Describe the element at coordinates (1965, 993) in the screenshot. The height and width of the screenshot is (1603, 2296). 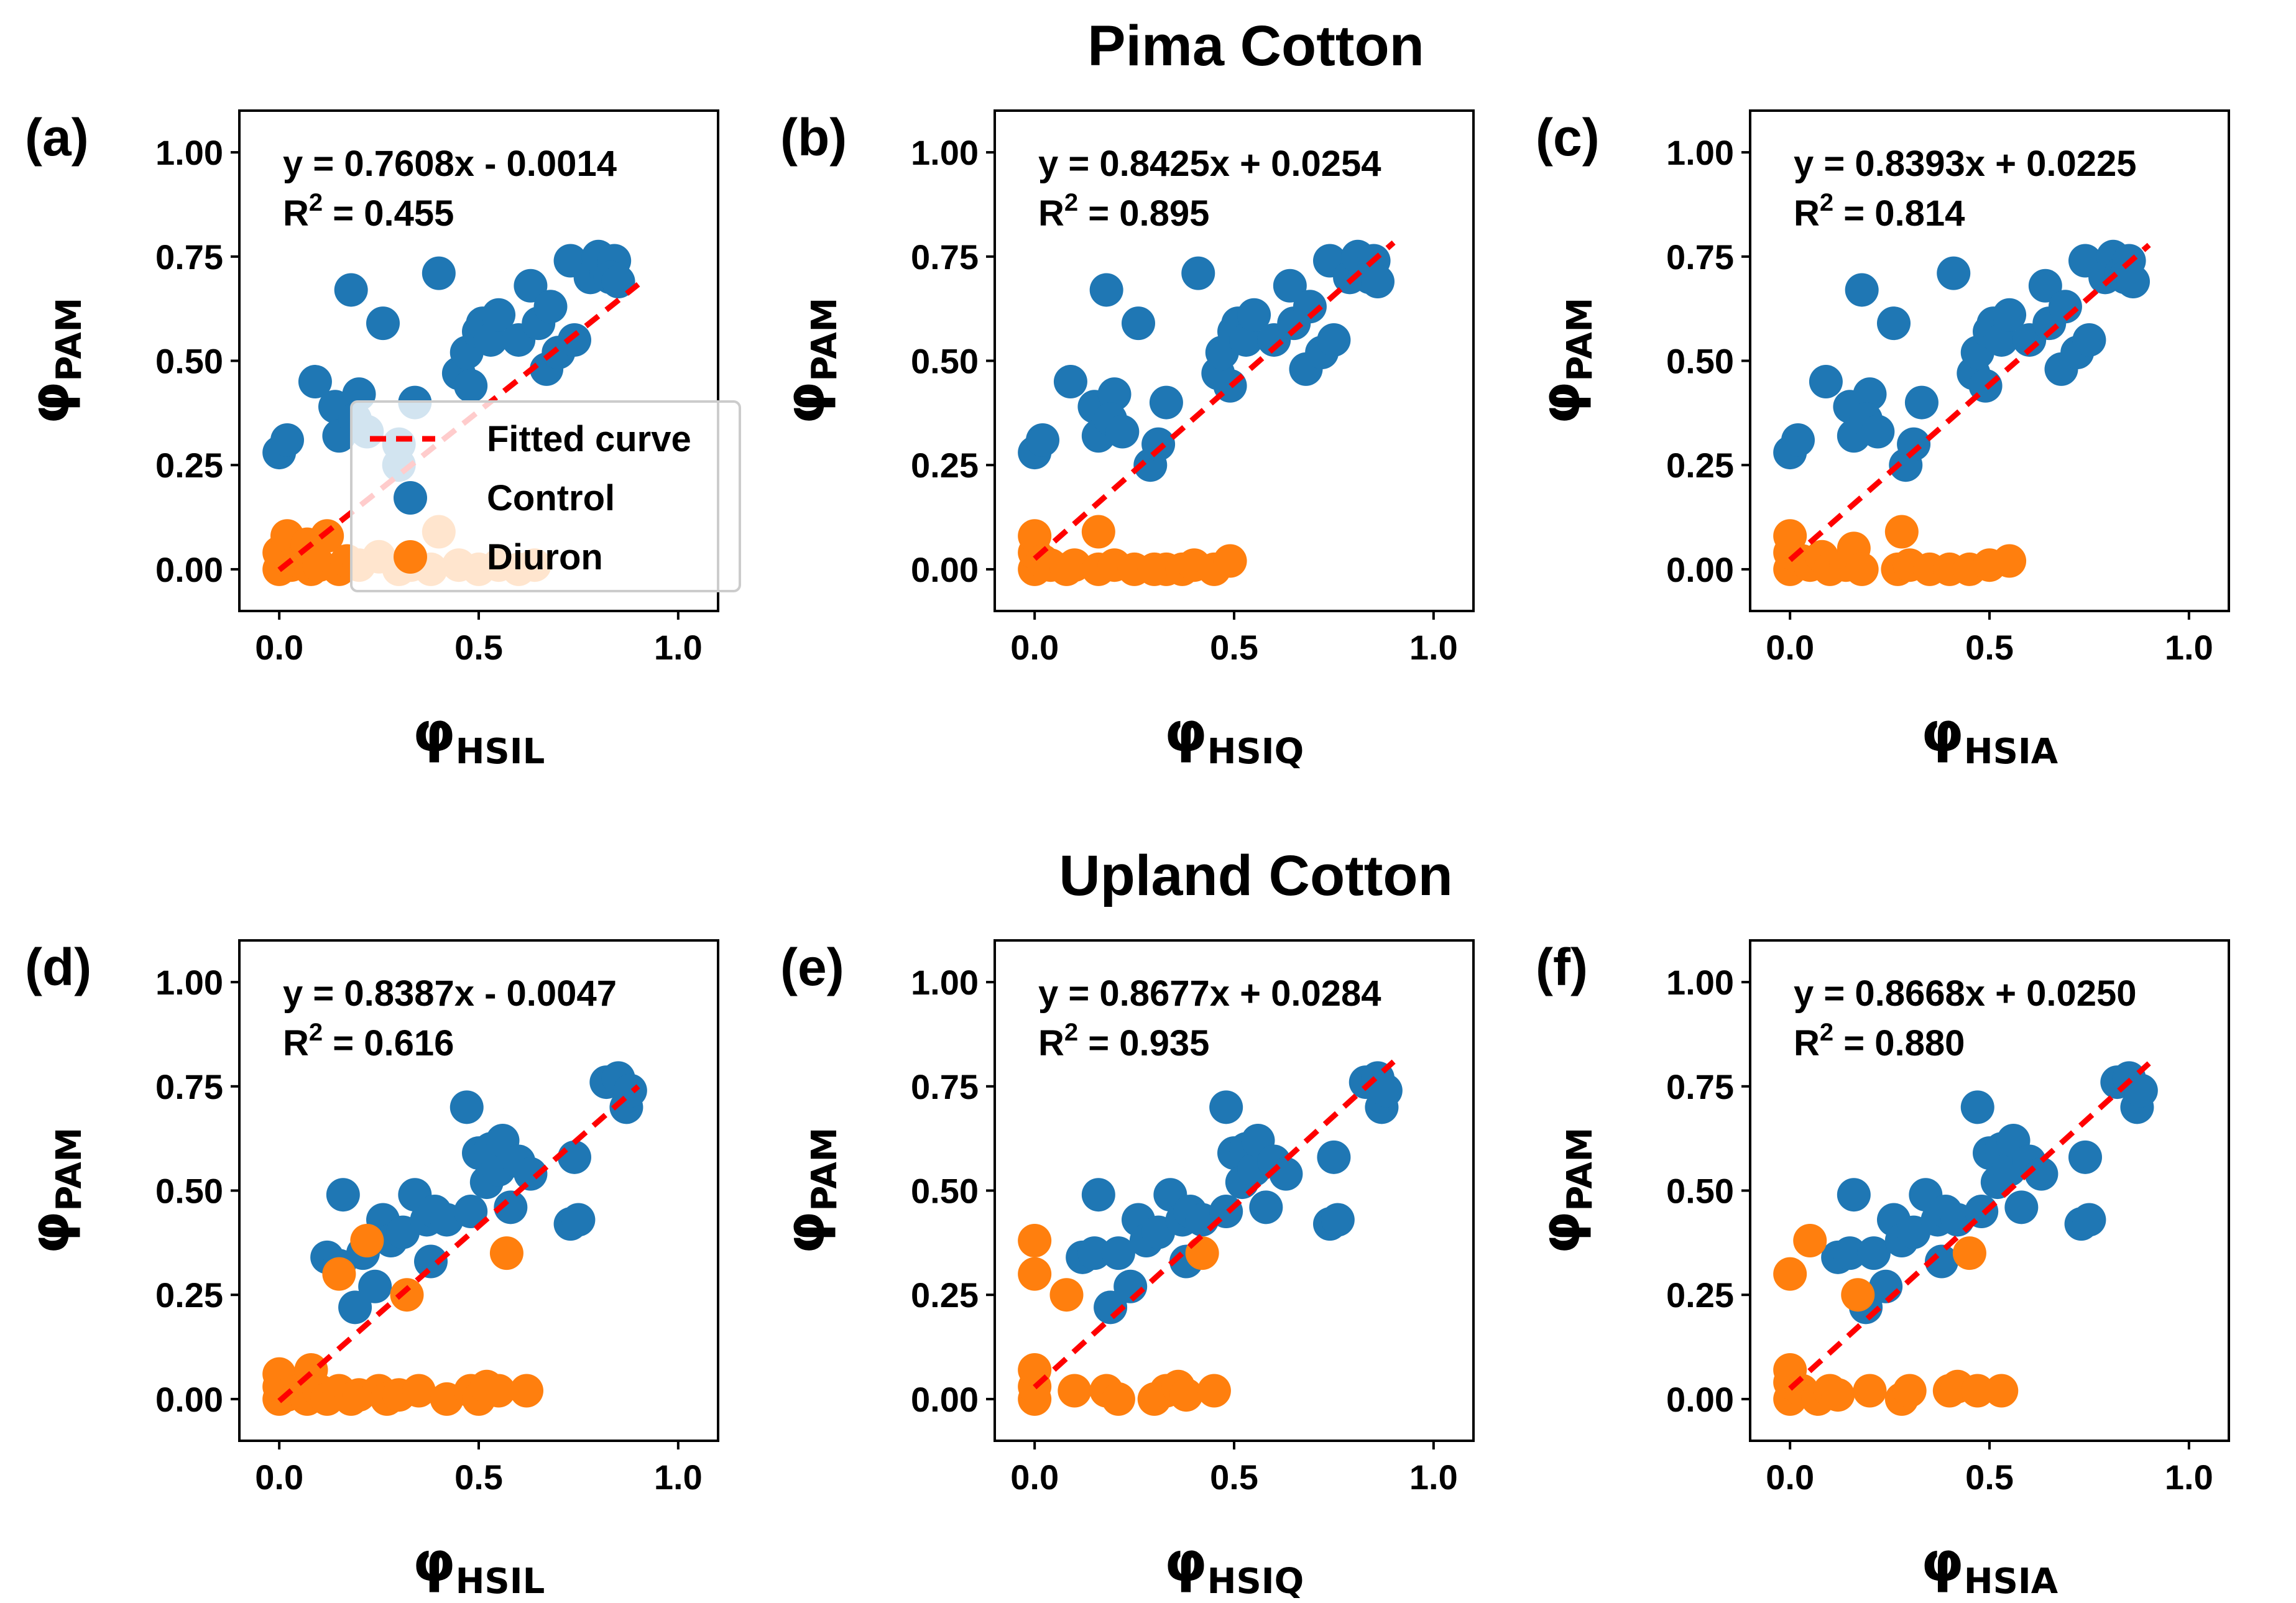
I see `fit-equation: y = 0.8668x + 0.0250` at that location.